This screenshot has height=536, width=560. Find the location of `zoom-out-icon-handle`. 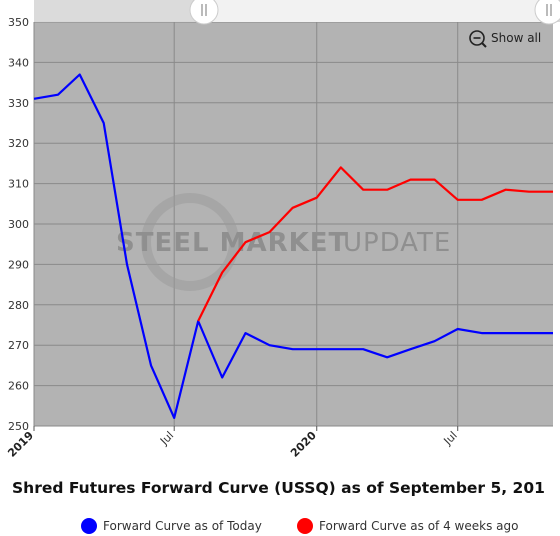

zoom-out-icon-handle is located at coordinates (484, 45).